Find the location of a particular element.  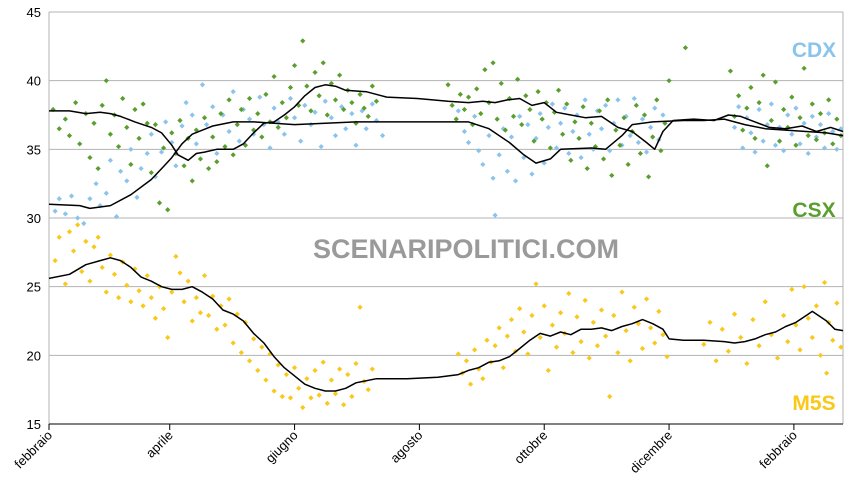

y-tick-label: 45 is located at coordinates (34, 12).